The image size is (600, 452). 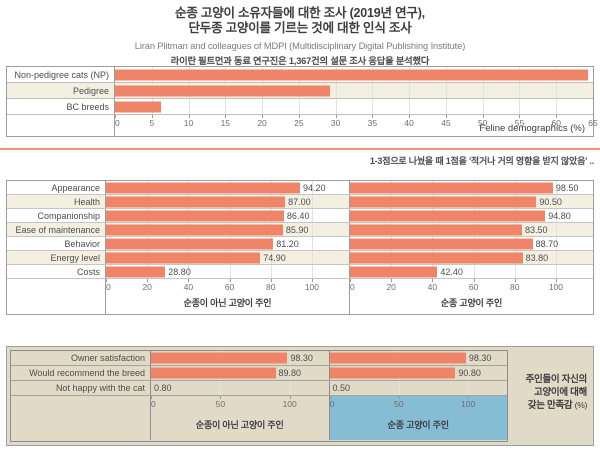 I want to click on bar-cell: 81.20, so click(x=227, y=243).